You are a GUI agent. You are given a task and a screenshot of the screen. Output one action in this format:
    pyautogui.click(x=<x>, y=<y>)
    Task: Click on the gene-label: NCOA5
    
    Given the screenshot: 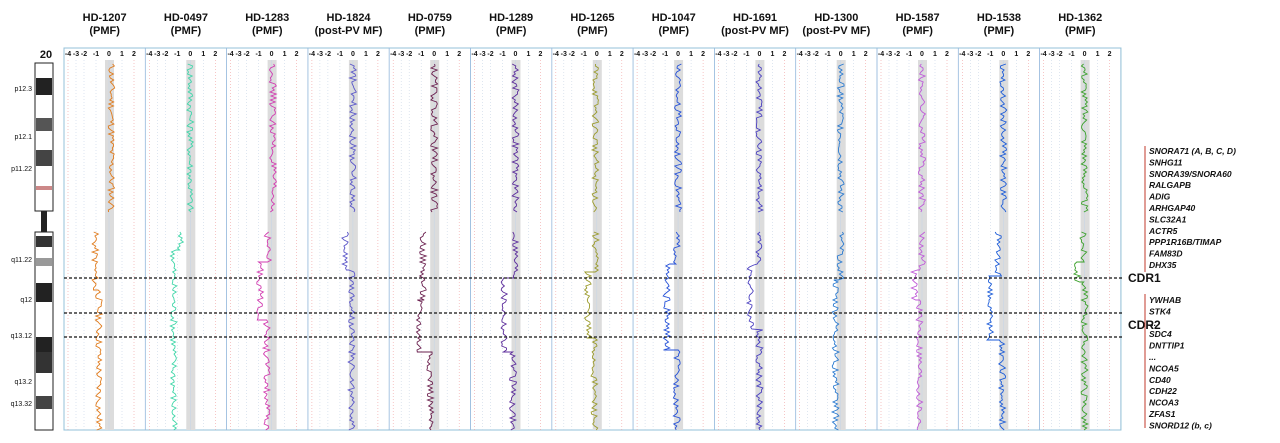 What is the action you would take?
    pyautogui.click(x=1164, y=368)
    